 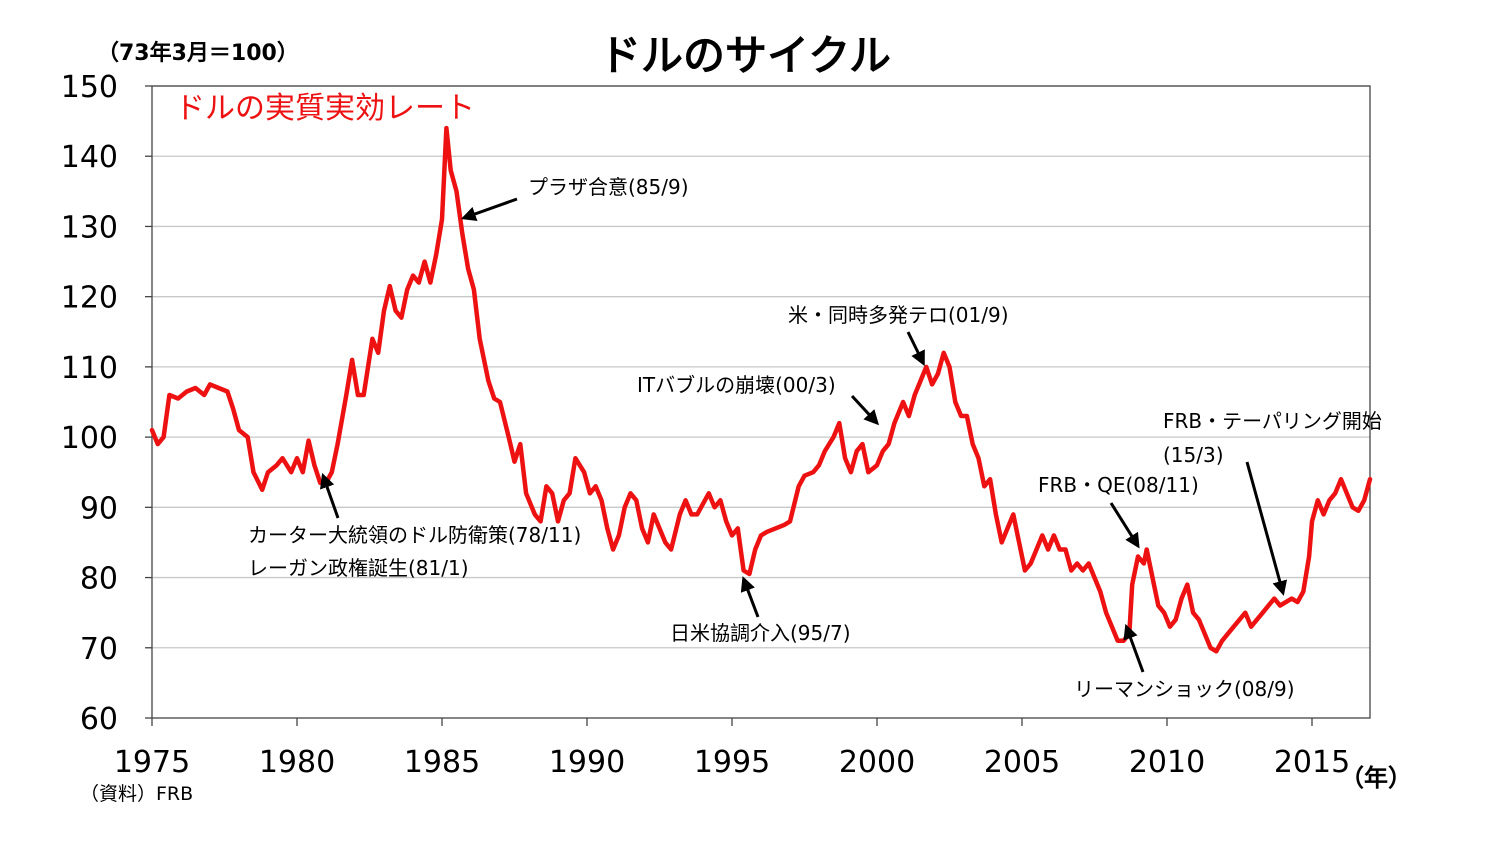 I want to click on annotation-label-3: 日米協調介入(95/7), so click(x=760, y=633).